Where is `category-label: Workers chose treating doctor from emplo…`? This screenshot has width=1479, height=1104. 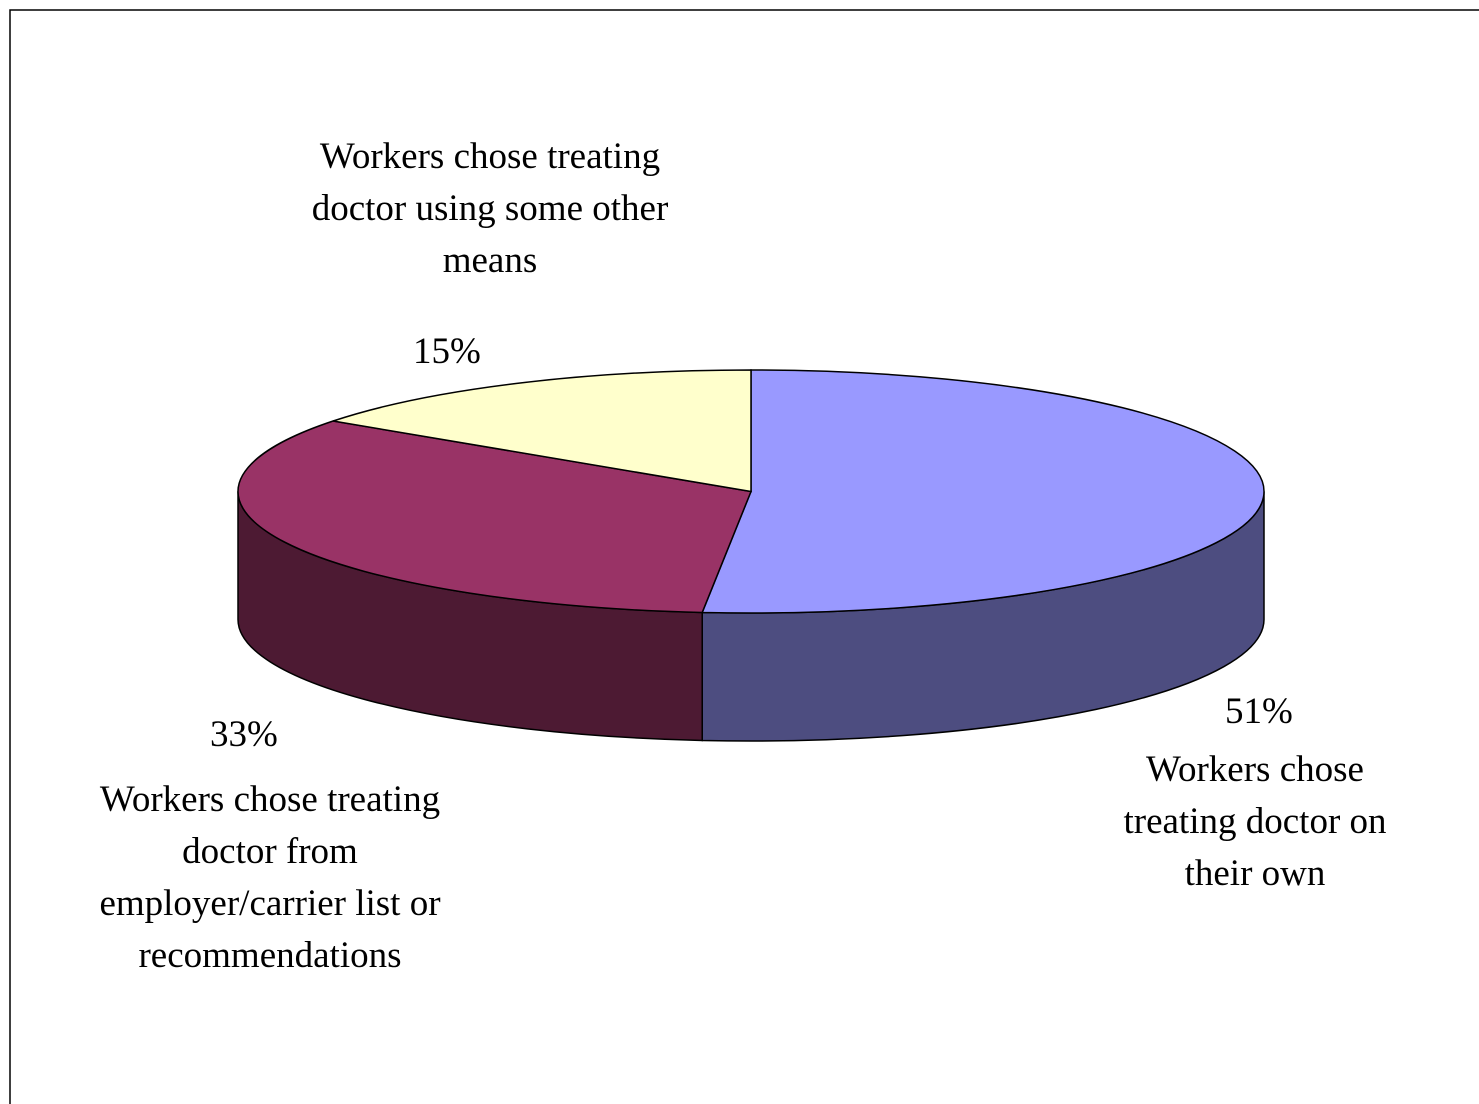
category-label: Workers chose treating doctor from emplo… is located at coordinates (270, 877).